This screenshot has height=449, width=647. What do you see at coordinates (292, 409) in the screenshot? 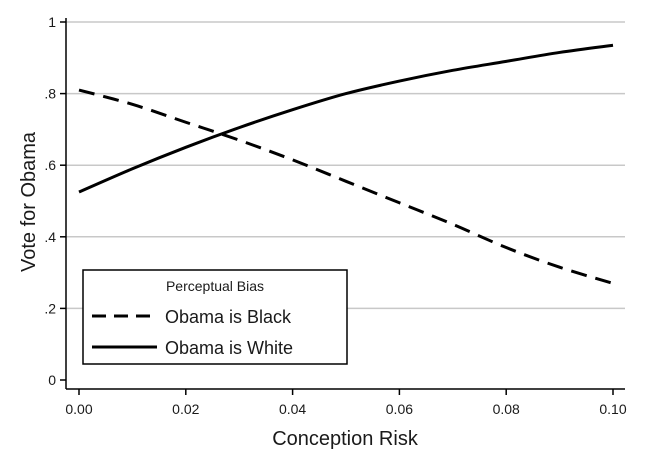
I see `x-tick-label: 0.04` at bounding box center [292, 409].